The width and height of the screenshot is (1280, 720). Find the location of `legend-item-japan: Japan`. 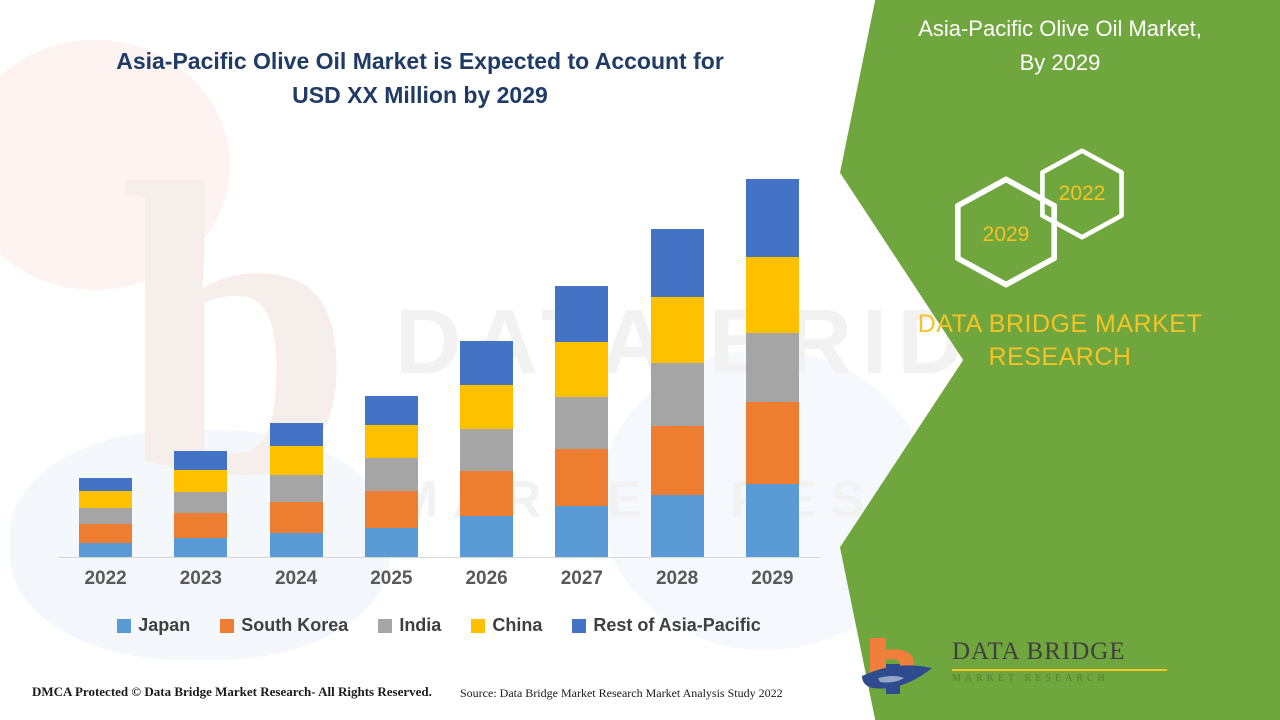

legend-item-japan: Japan is located at coordinates (153, 625).